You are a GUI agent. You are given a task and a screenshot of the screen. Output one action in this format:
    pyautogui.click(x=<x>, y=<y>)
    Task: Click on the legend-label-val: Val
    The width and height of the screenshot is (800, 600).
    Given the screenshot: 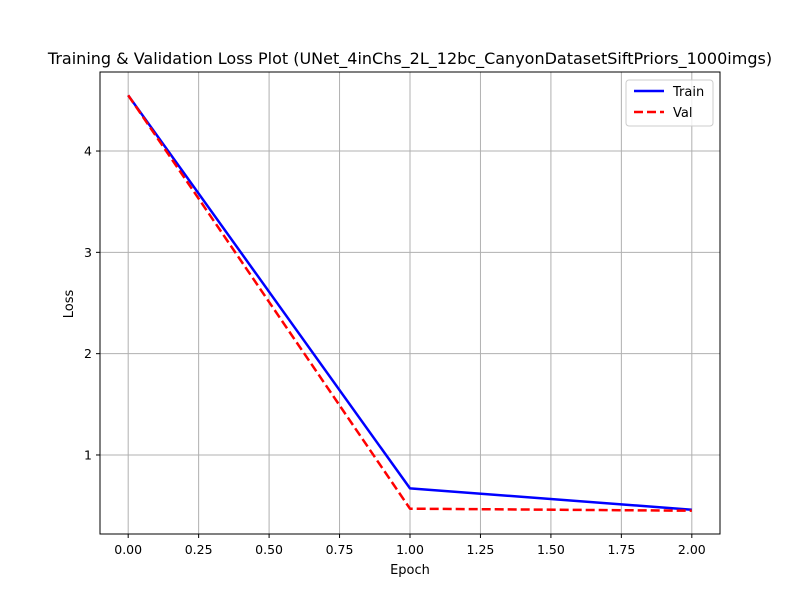 What is the action you would take?
    pyautogui.click(x=682, y=113)
    